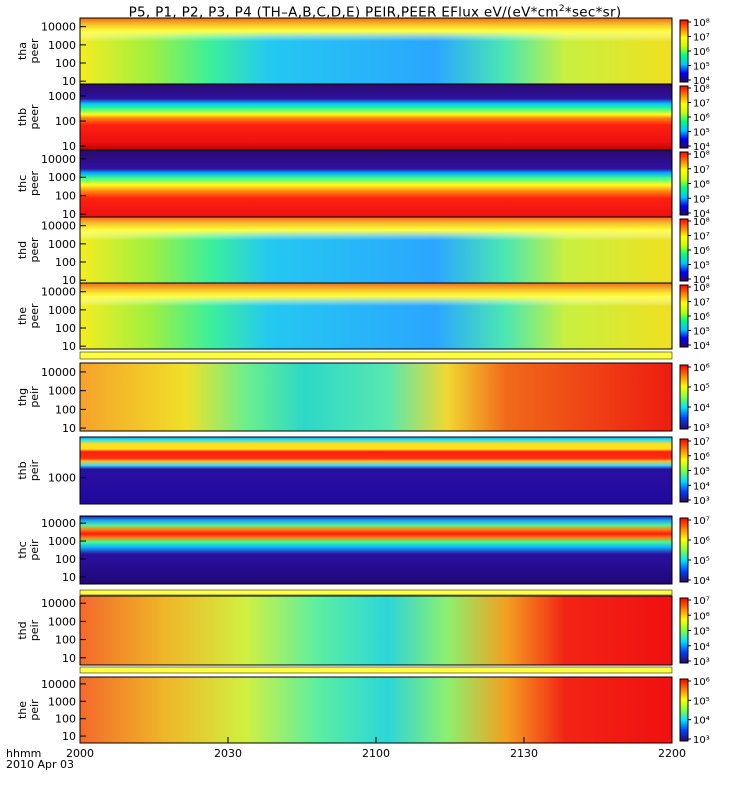  What do you see at coordinates (376, 183) in the screenshot?
I see `spectrogram-thc-peer` at bounding box center [376, 183].